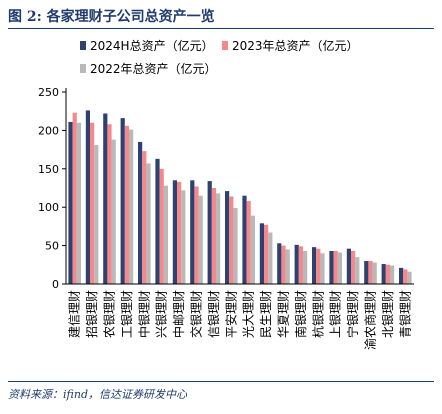  Describe the element at coordinates (92, 314) in the screenshot. I see `x-tick-label: 招银理财` at that location.